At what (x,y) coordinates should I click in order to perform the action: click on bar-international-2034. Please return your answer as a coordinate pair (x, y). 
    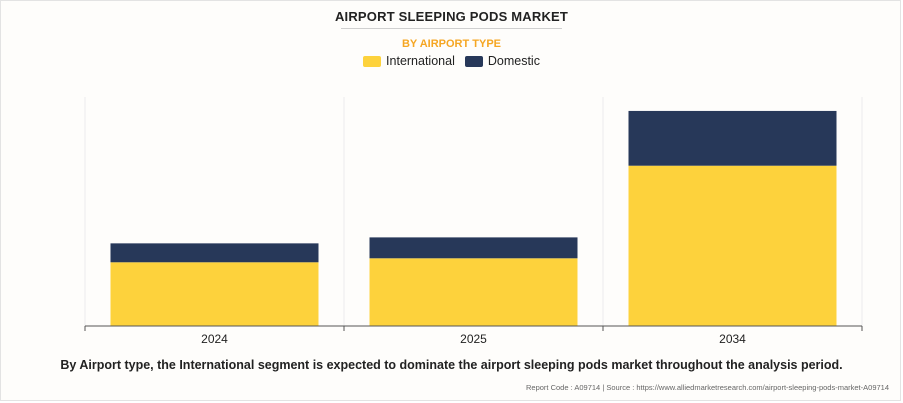
    Looking at the image, I should click on (732, 245).